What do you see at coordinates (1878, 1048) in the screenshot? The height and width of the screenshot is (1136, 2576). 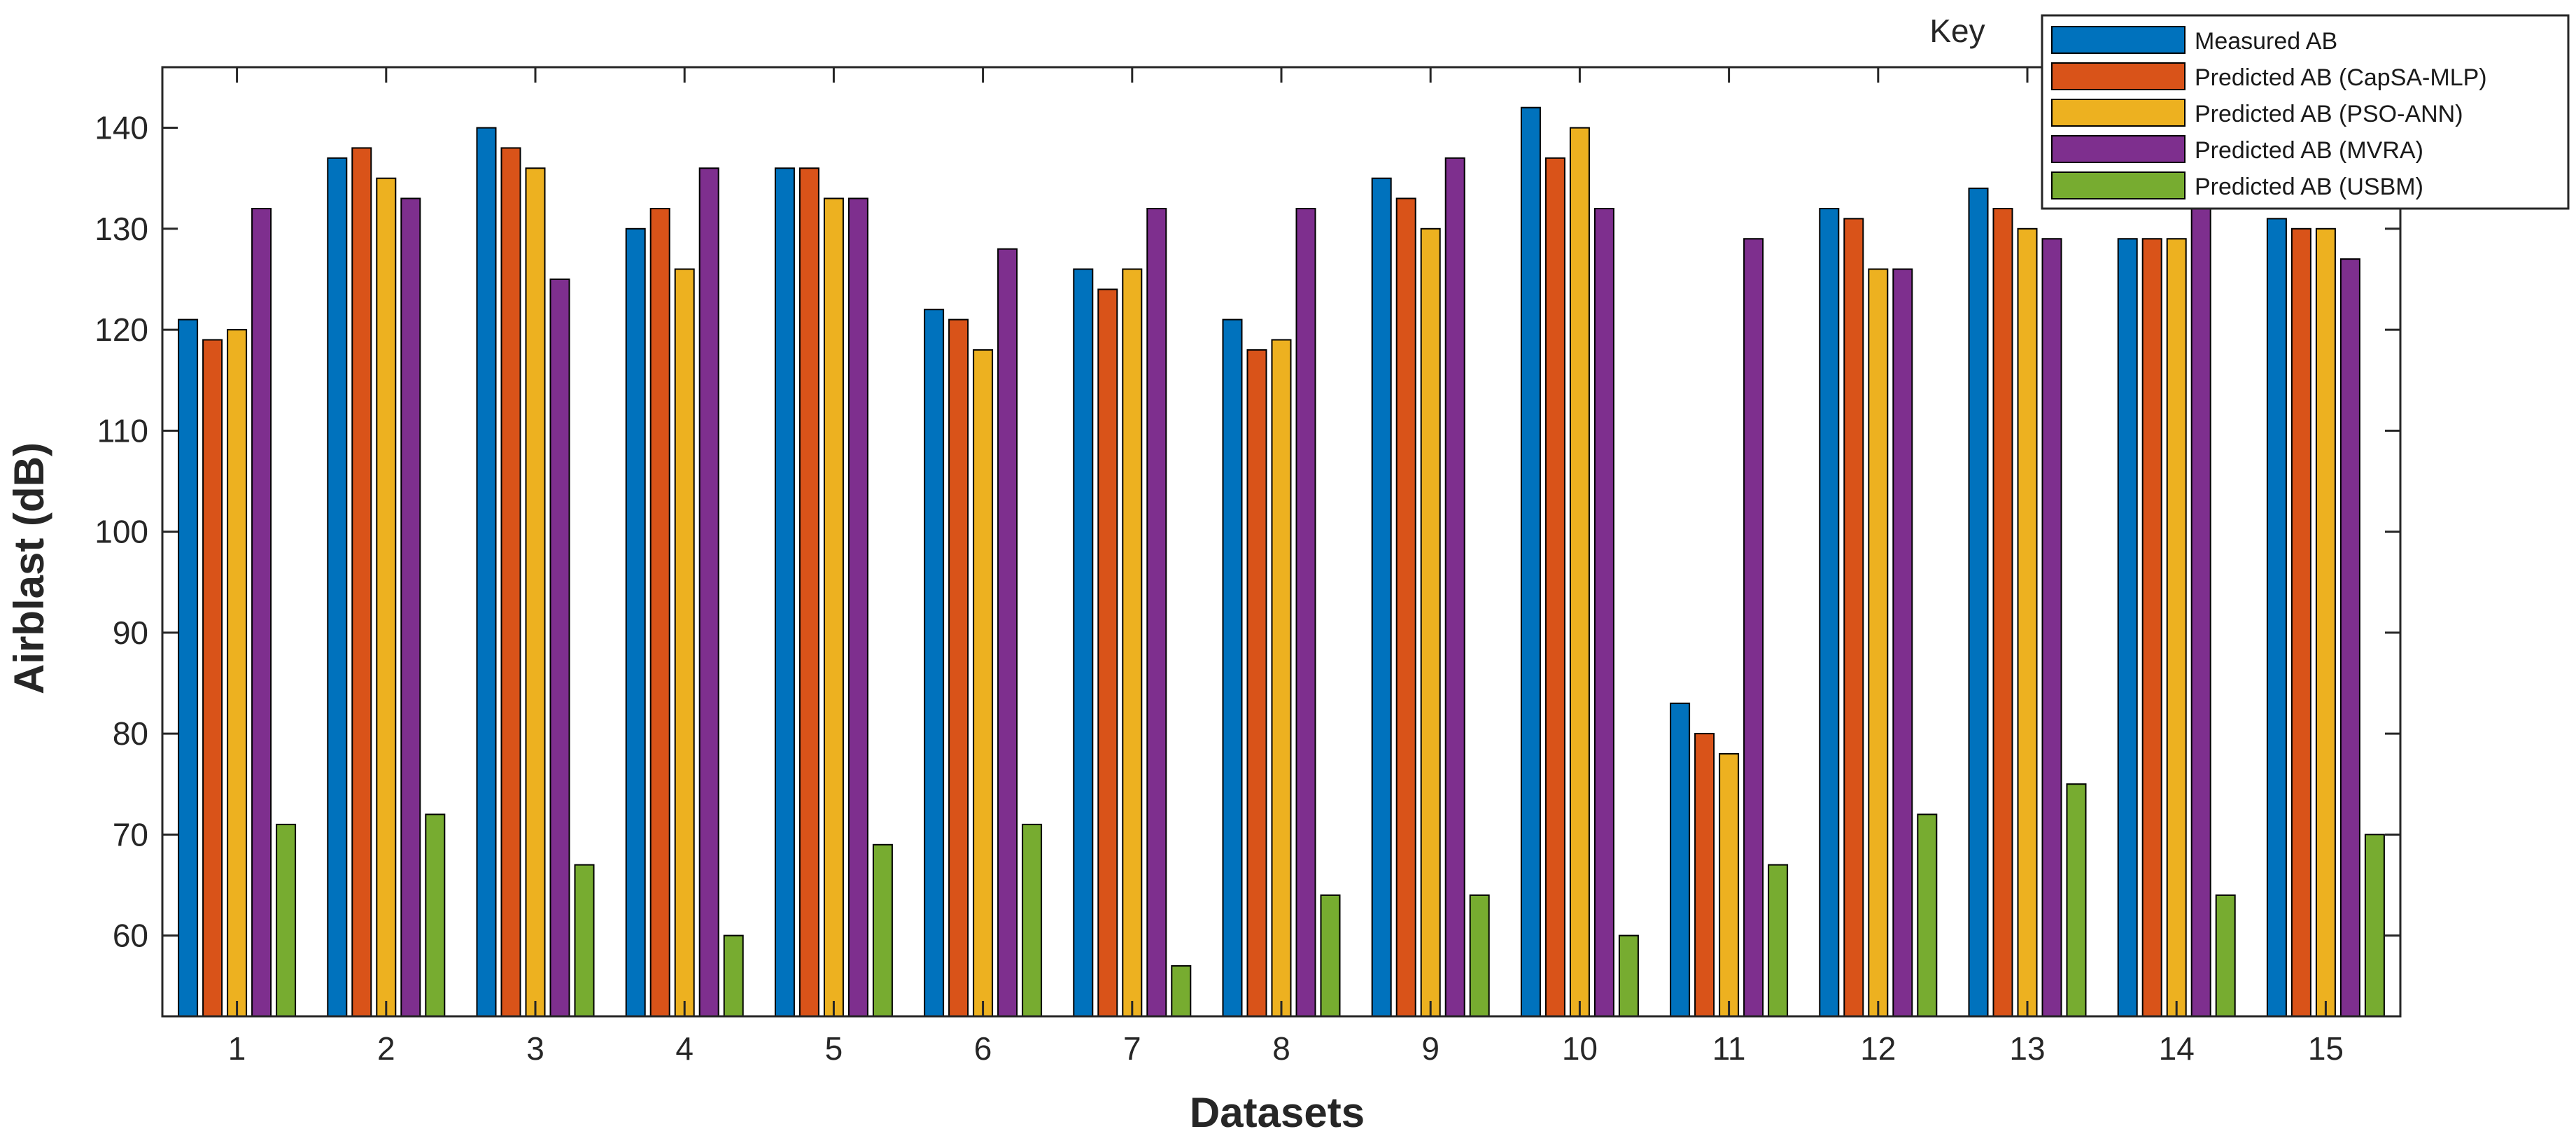 I see `x-tick-label-12: 12` at bounding box center [1878, 1048].